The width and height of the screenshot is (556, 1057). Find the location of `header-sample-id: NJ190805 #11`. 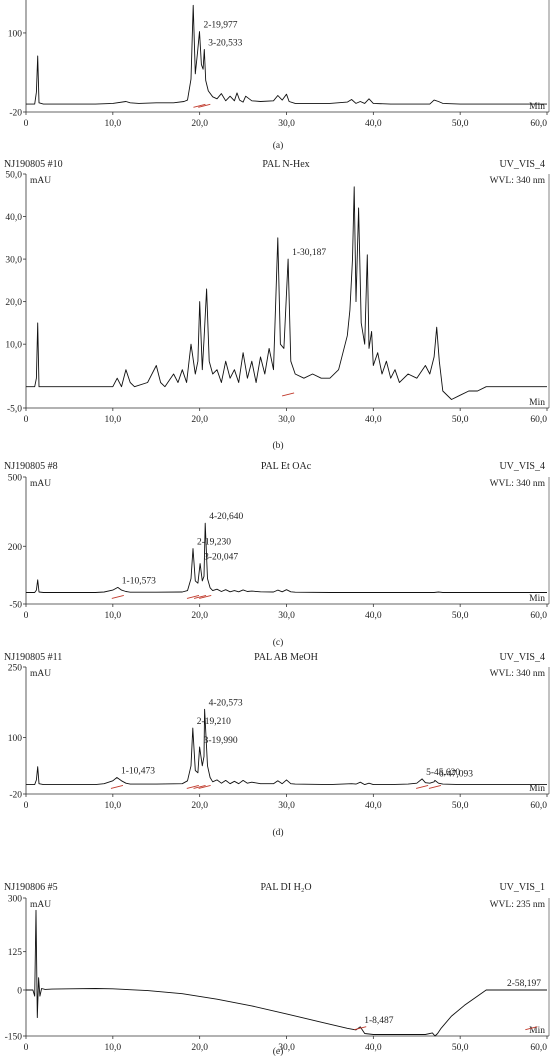

header-sample-id: NJ190805 #11 is located at coordinates (33, 657).